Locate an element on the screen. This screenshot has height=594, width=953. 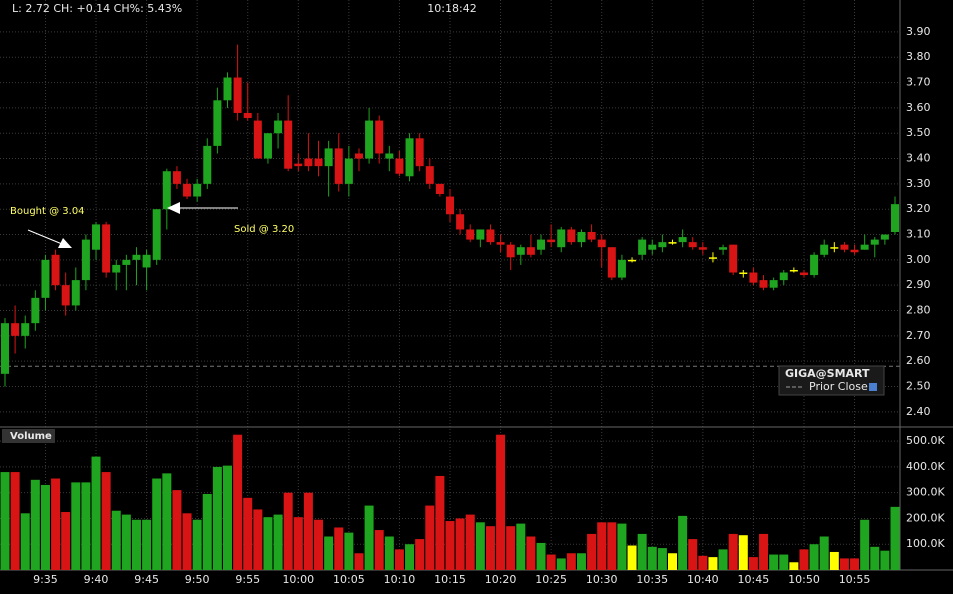
x-tick-label: 10:25 is located at coordinates (551, 579).